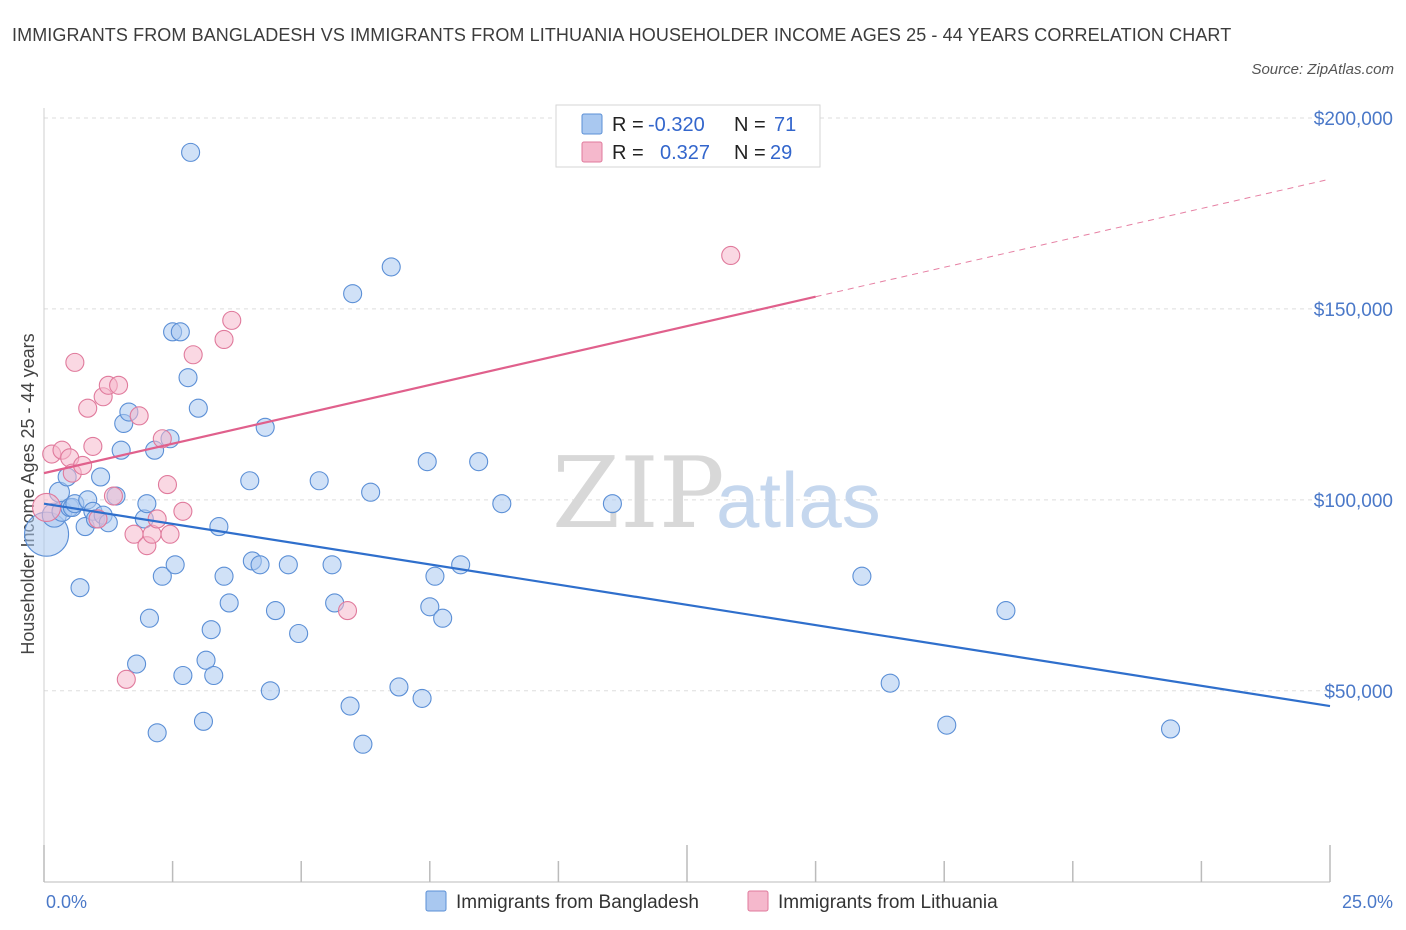 The image size is (1406, 930). Describe the element at coordinates (758, 901) in the screenshot. I see `bottom-legend-swatch-lithuania` at that location.